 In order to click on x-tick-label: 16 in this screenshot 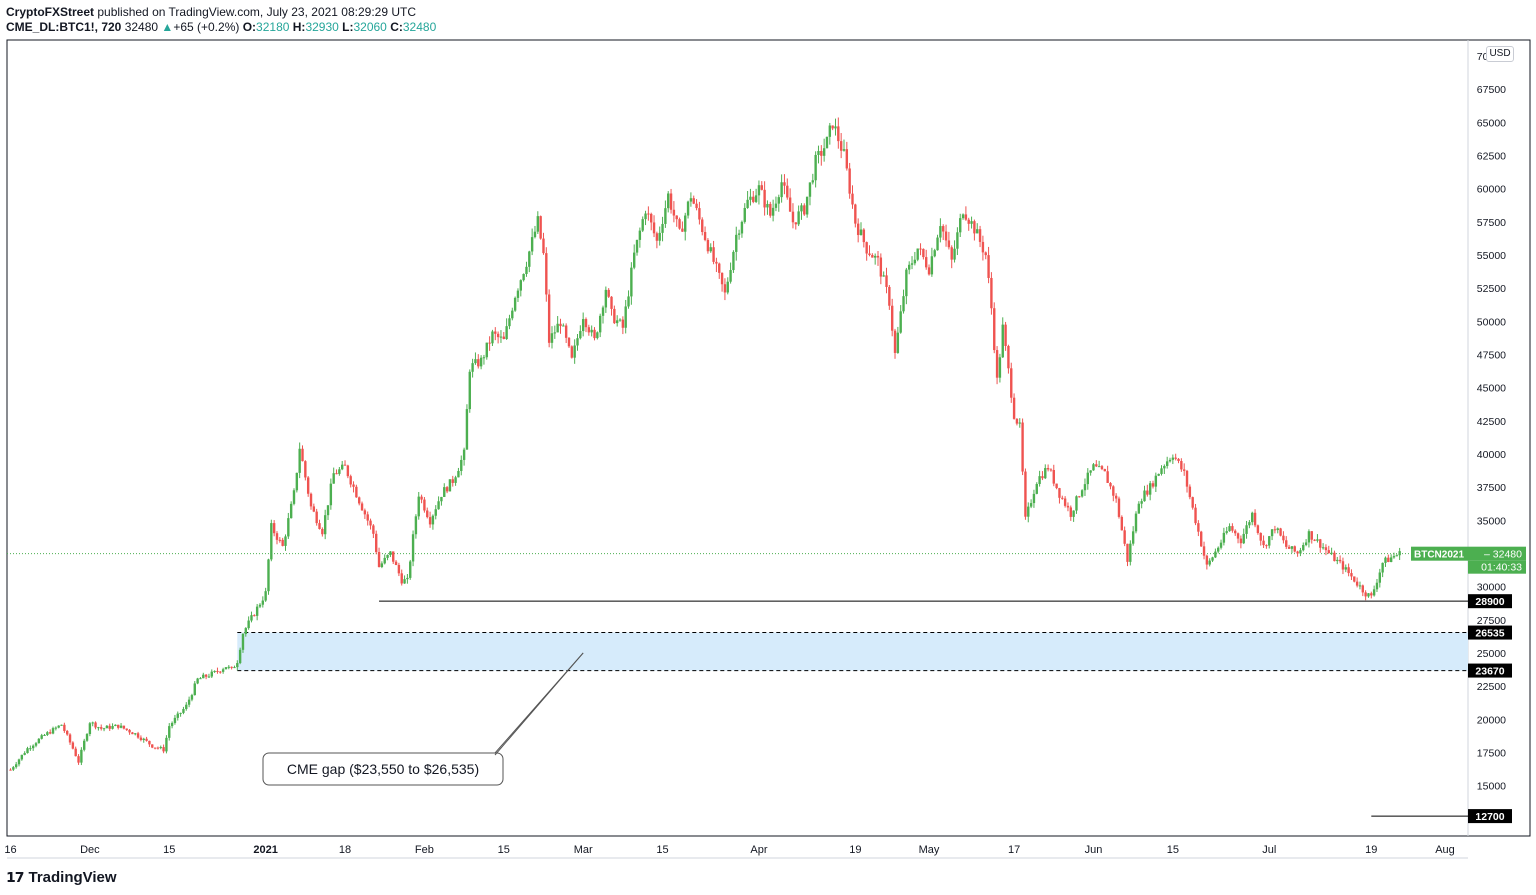, I will do `click(10, 850)`.